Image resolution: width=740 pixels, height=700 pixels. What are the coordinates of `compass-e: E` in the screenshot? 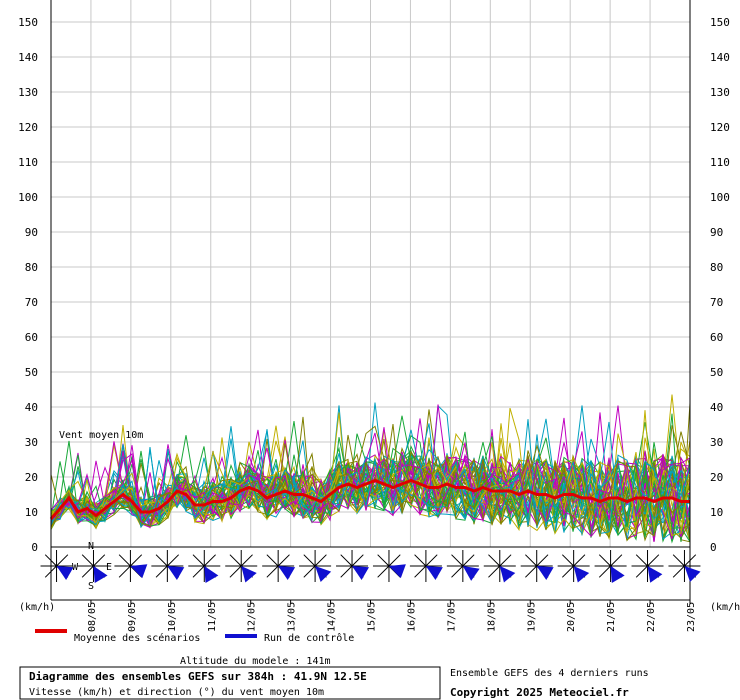 It's located at (109, 567).